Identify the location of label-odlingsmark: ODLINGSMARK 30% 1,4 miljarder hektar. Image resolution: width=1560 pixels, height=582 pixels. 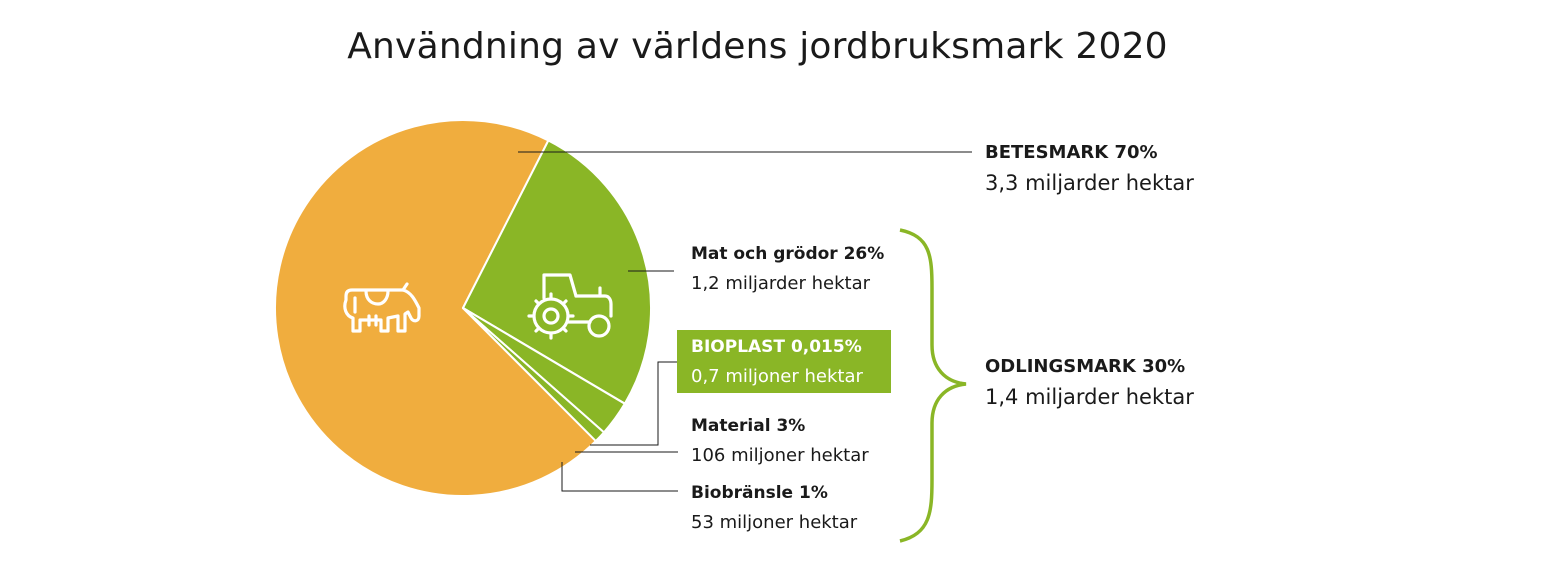
(1089, 382).